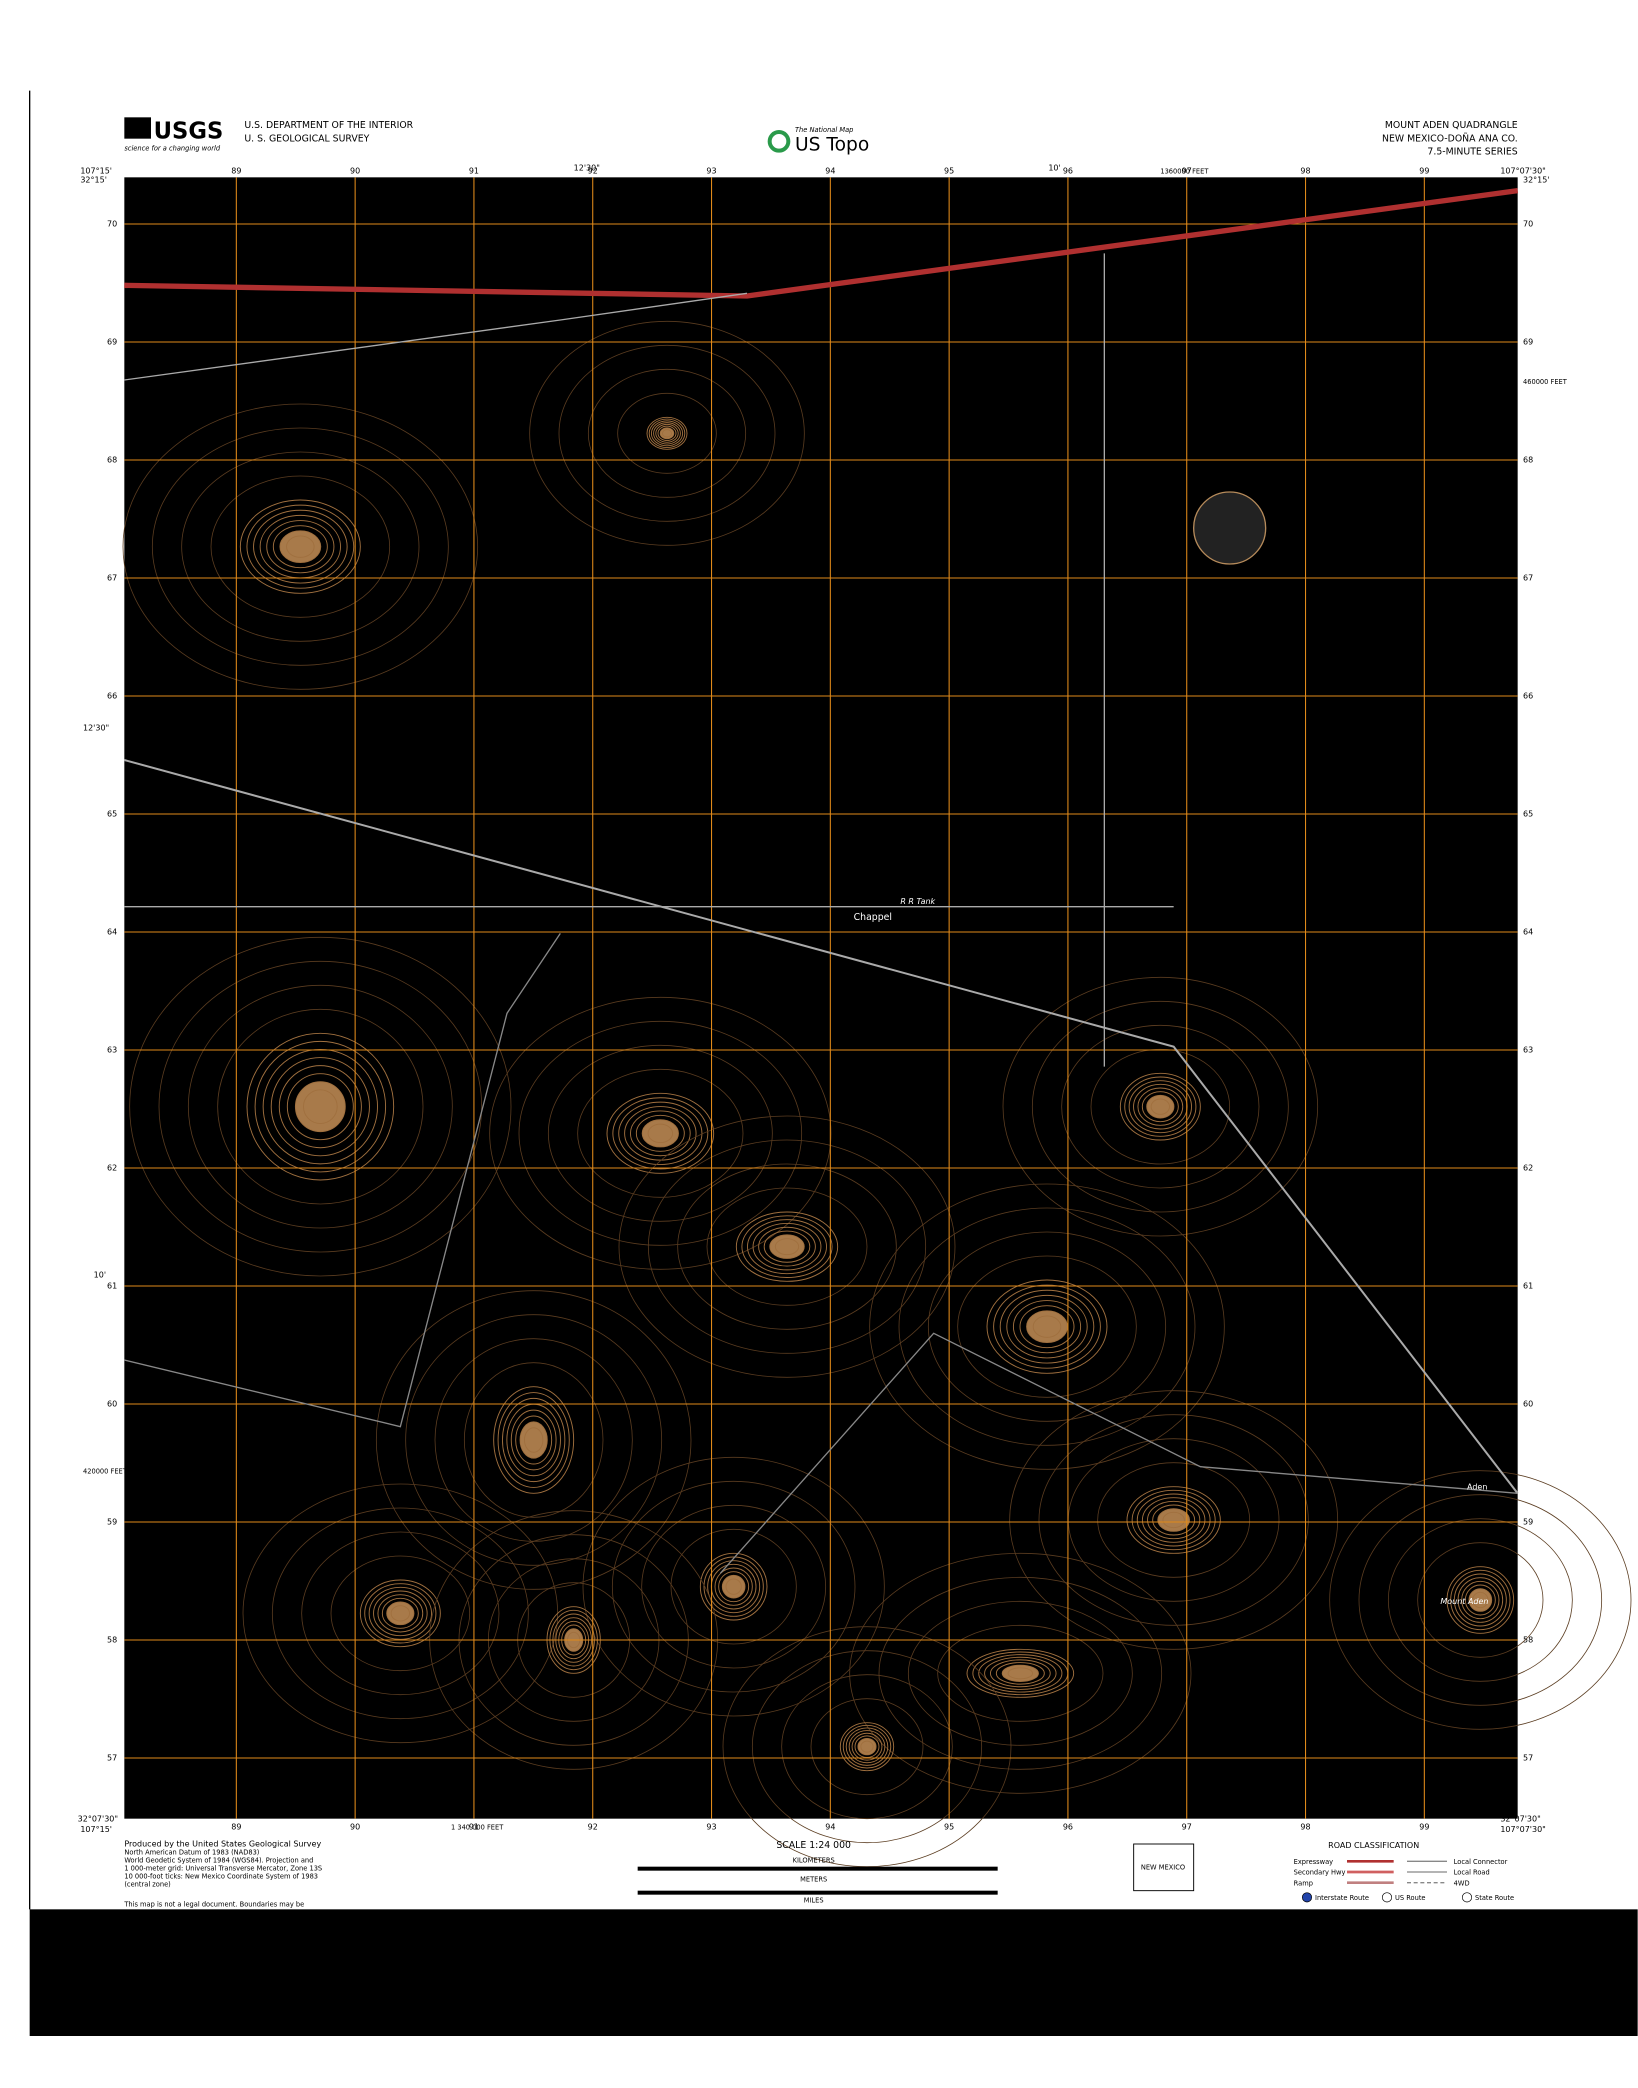  Describe the element at coordinates (96, 170) in the screenshot. I see `corner-label: 107°15'` at that location.